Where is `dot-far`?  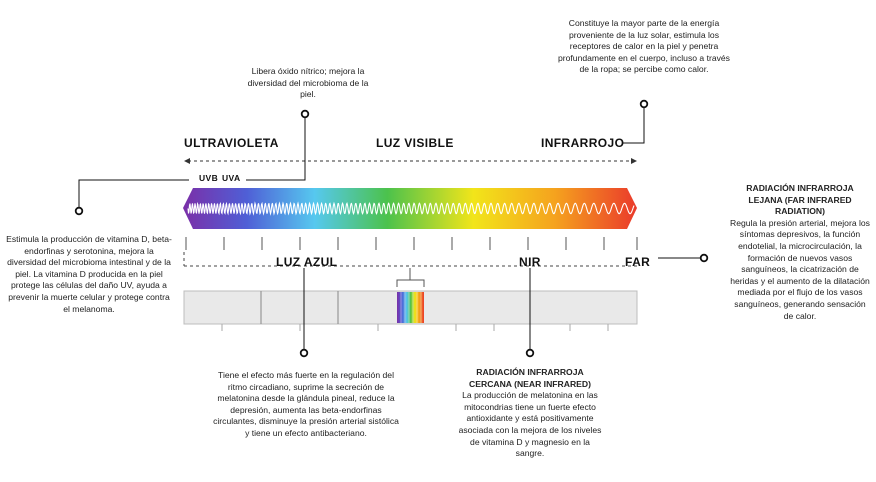
dot-far is located at coordinates (704, 258).